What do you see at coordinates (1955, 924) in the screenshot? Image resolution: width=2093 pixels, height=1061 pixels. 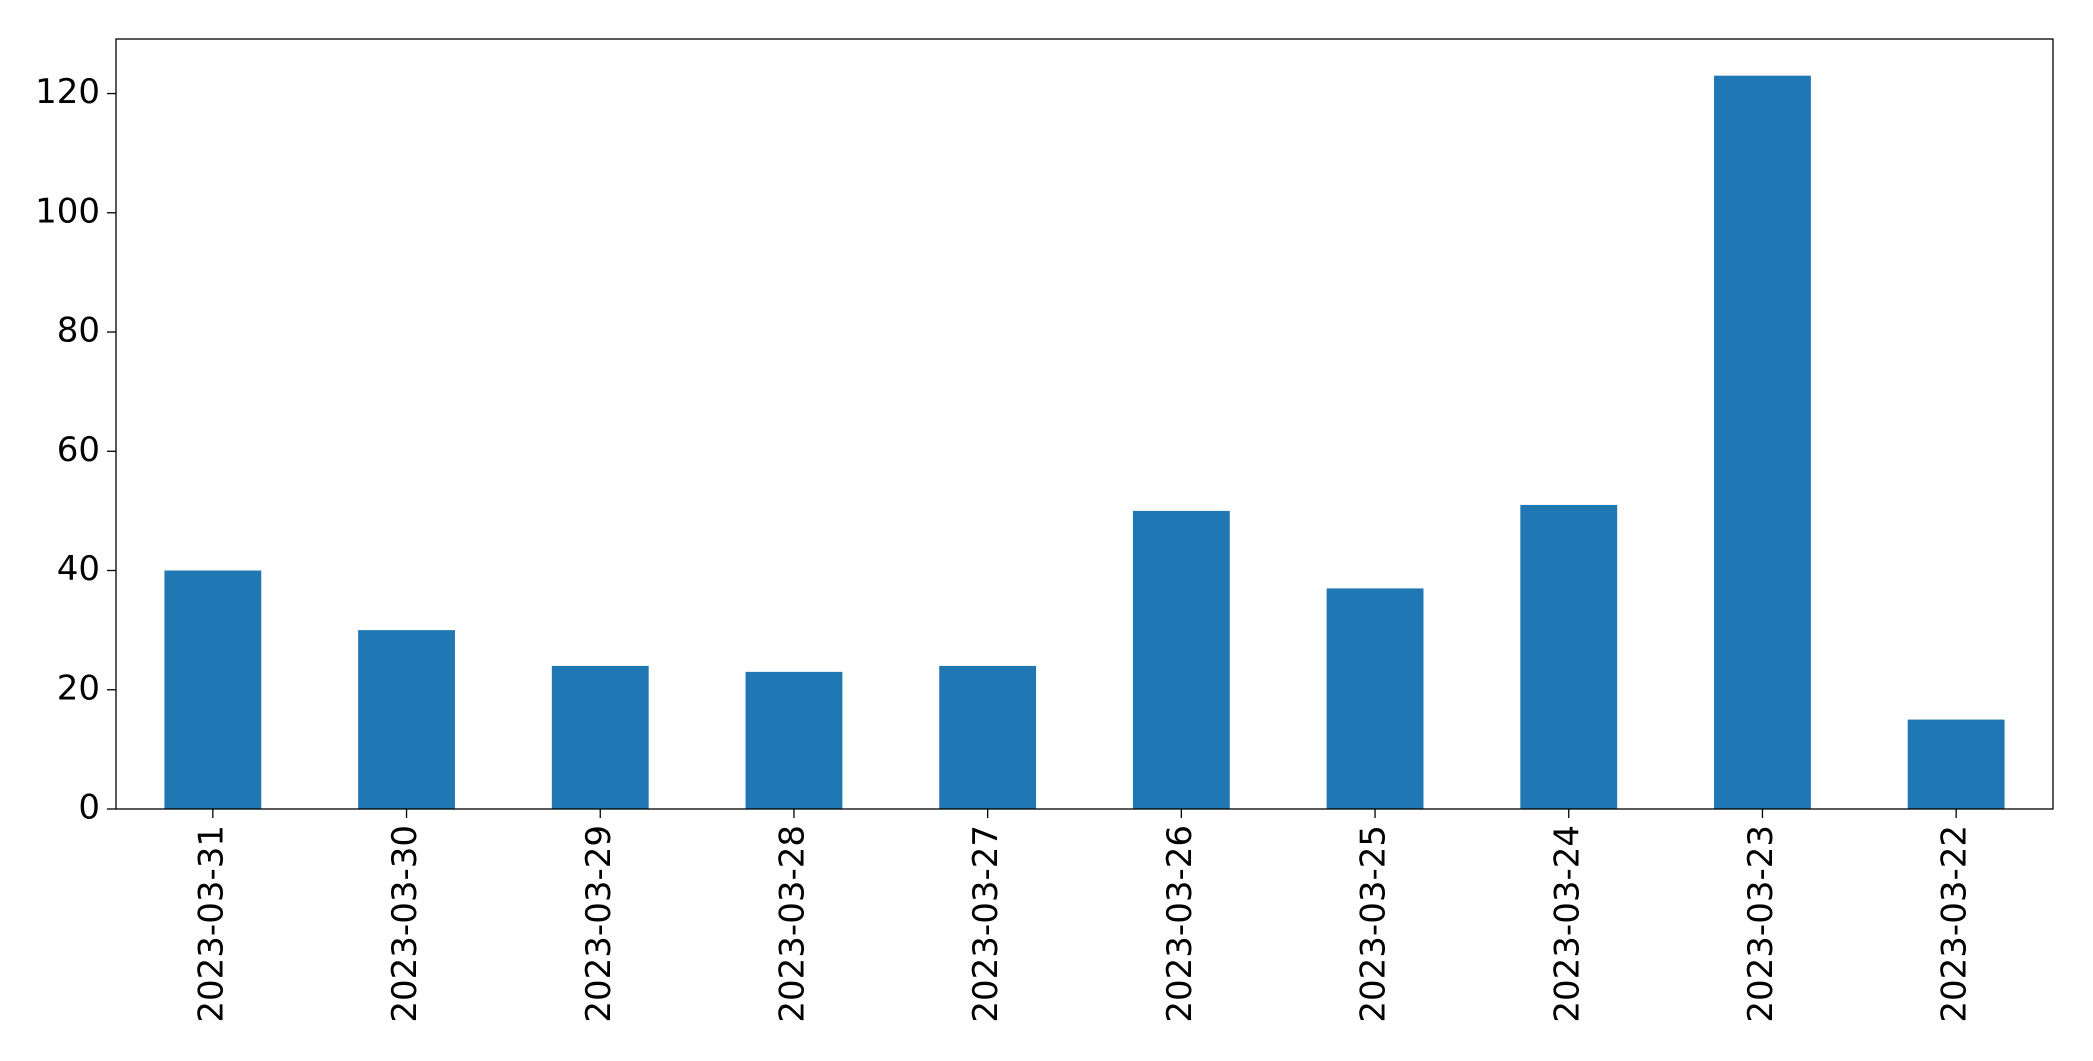 I see `x-tick-label: 2023-03-22` at bounding box center [1955, 924].